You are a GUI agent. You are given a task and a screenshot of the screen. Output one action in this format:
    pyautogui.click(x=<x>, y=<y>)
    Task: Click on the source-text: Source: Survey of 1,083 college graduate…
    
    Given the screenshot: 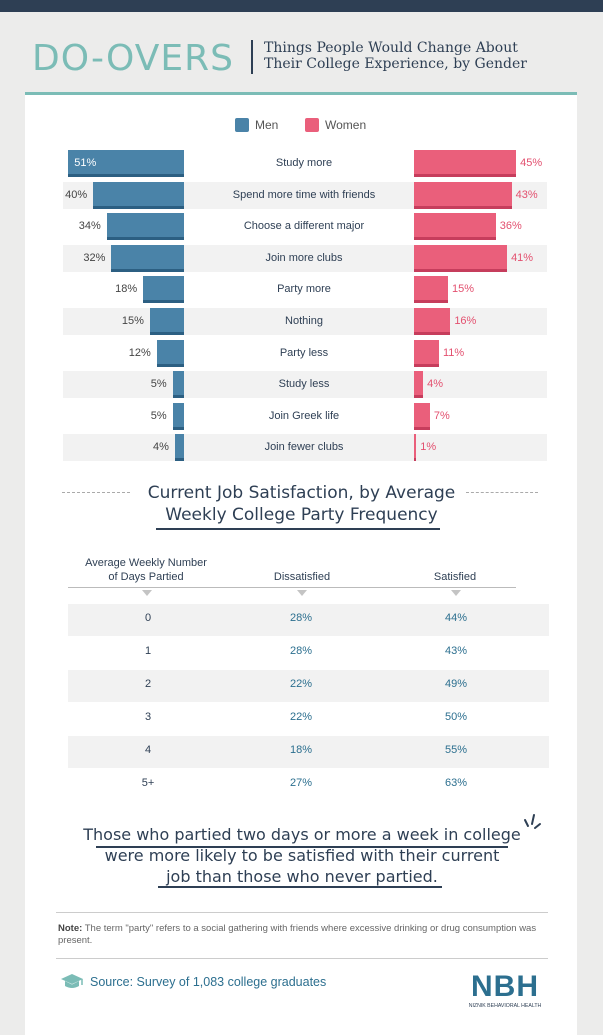 What is the action you would take?
    pyautogui.click(x=208, y=982)
    